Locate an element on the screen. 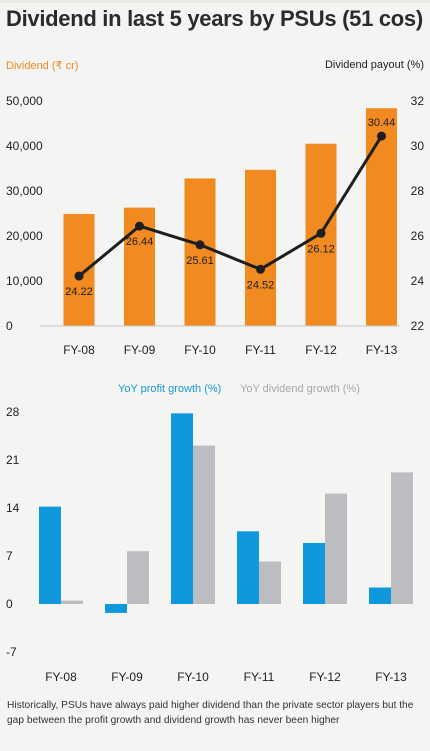 This screenshot has width=430, height=751. y-tick-right: 30 is located at coordinates (418, 146).